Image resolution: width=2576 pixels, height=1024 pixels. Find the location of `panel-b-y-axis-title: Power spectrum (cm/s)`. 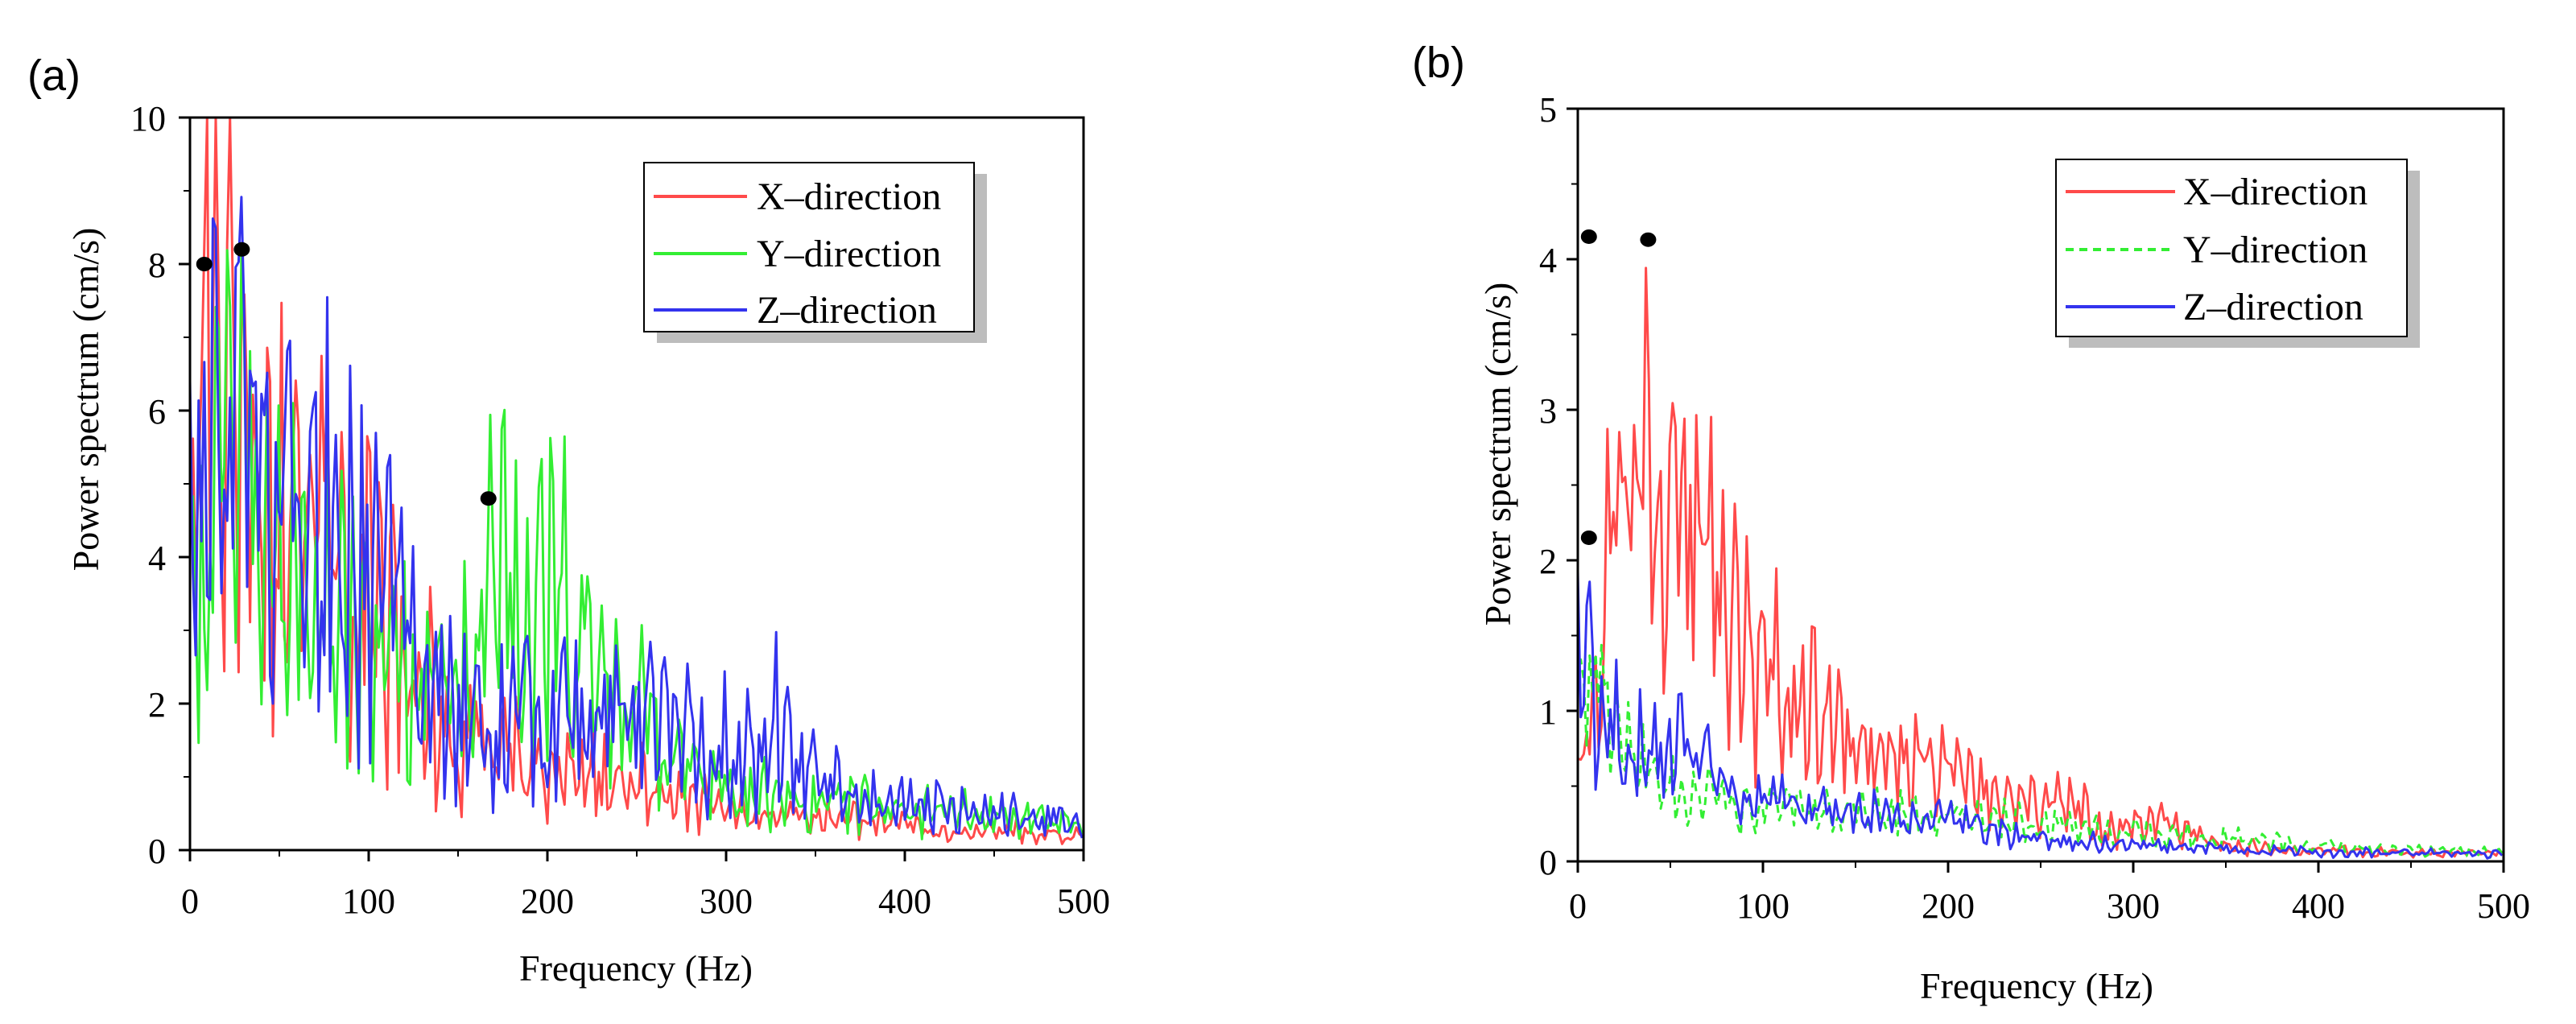

panel-b-y-axis-title: Power spectrum (cm/s) is located at coordinates (1497, 454).